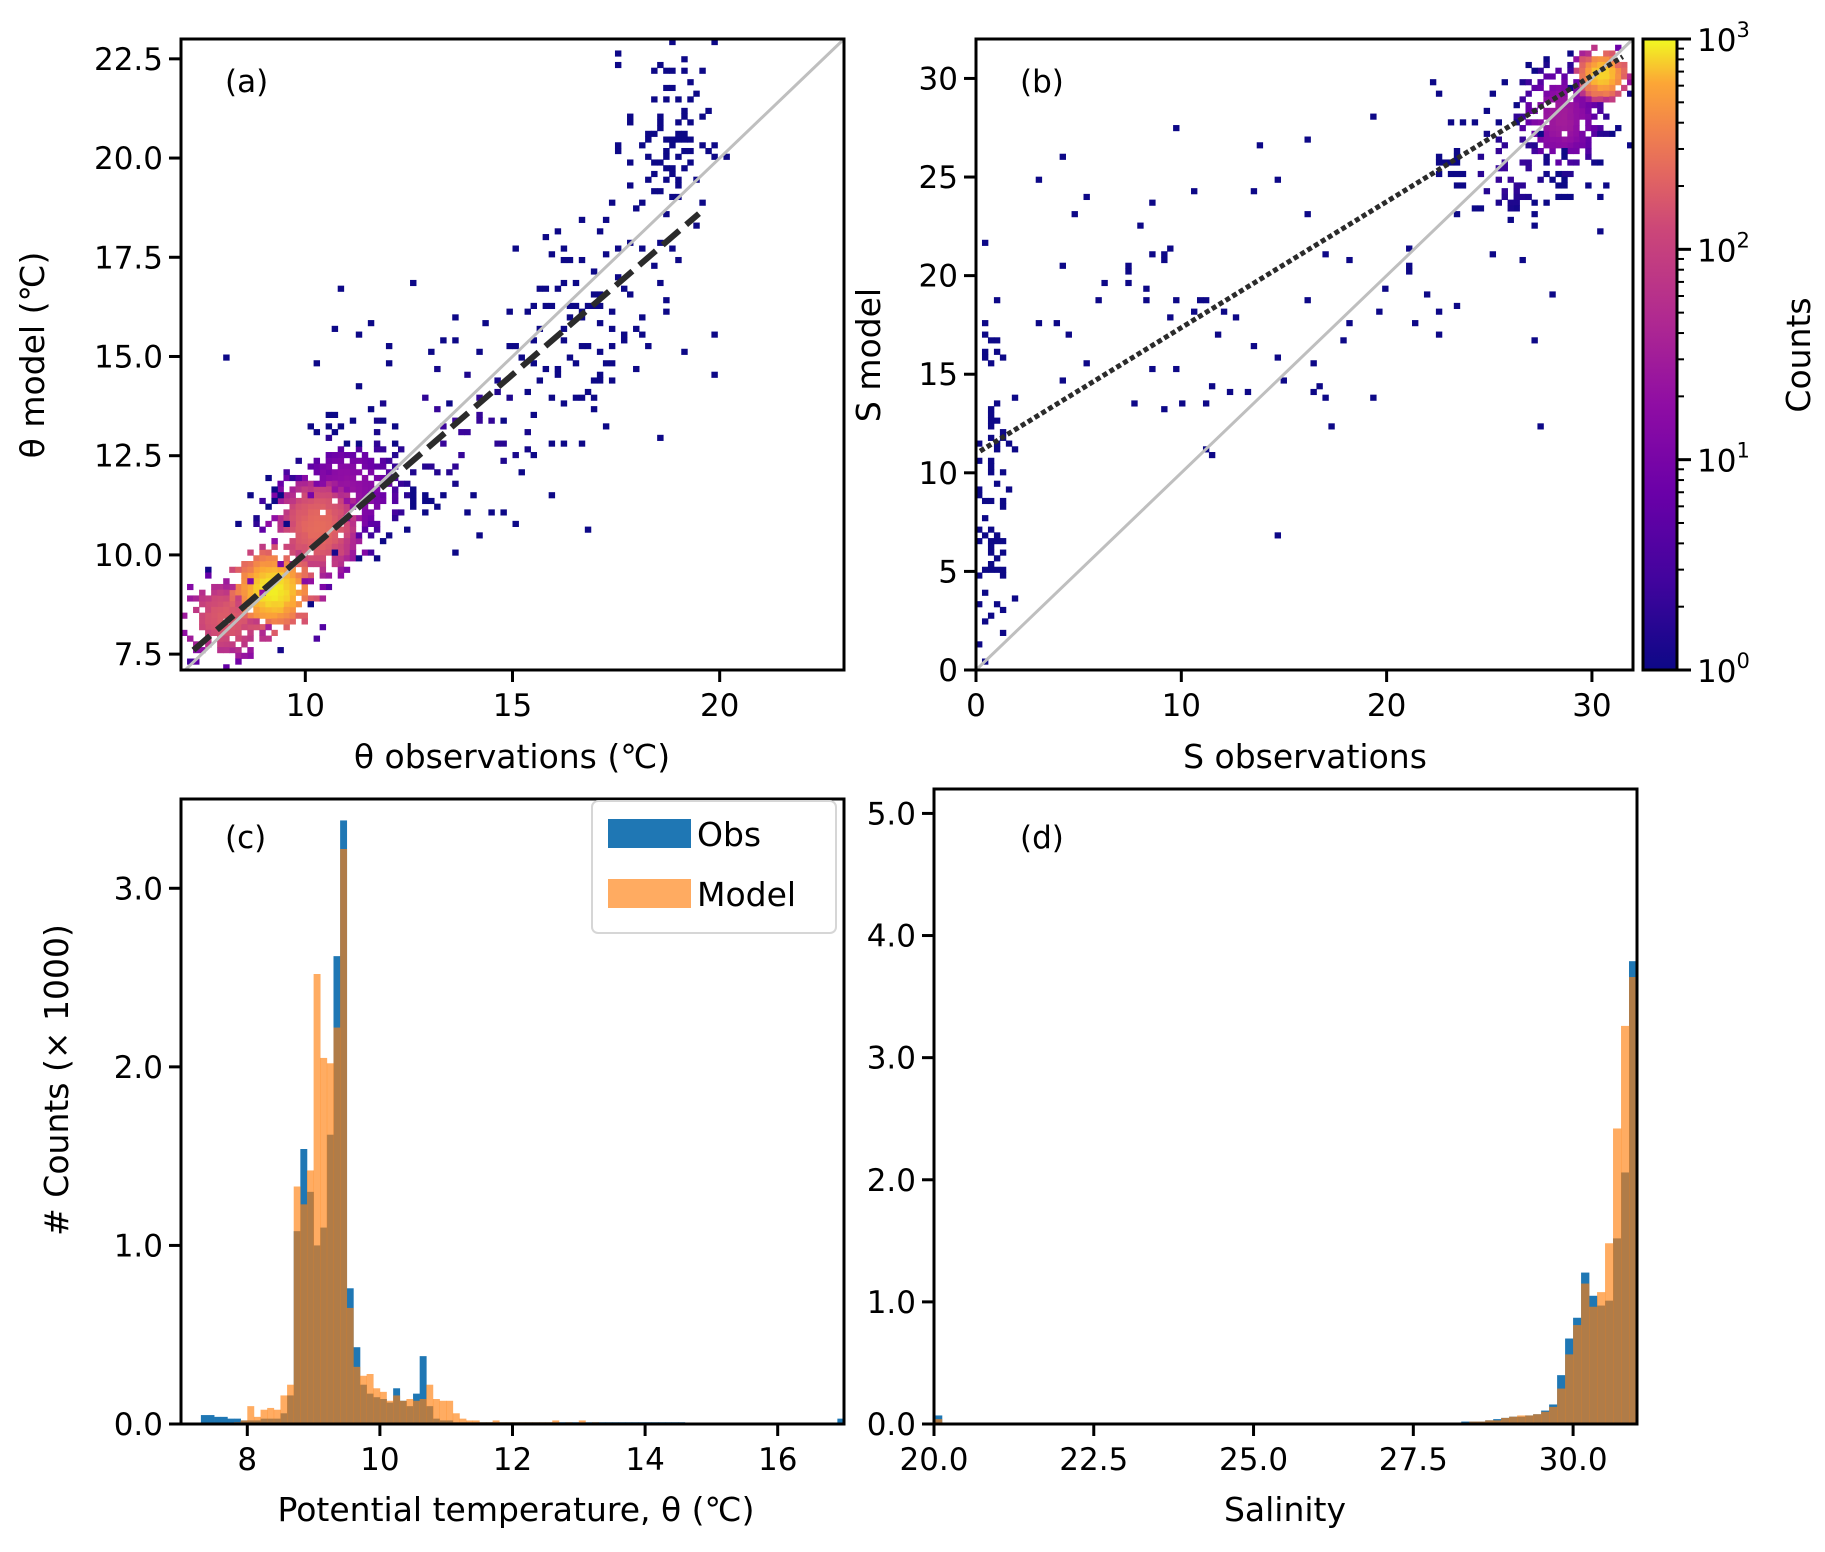 The image size is (1825, 1552). Describe the element at coordinates (948, 671) in the screenshot. I see `y-tick-label: 0` at that location.